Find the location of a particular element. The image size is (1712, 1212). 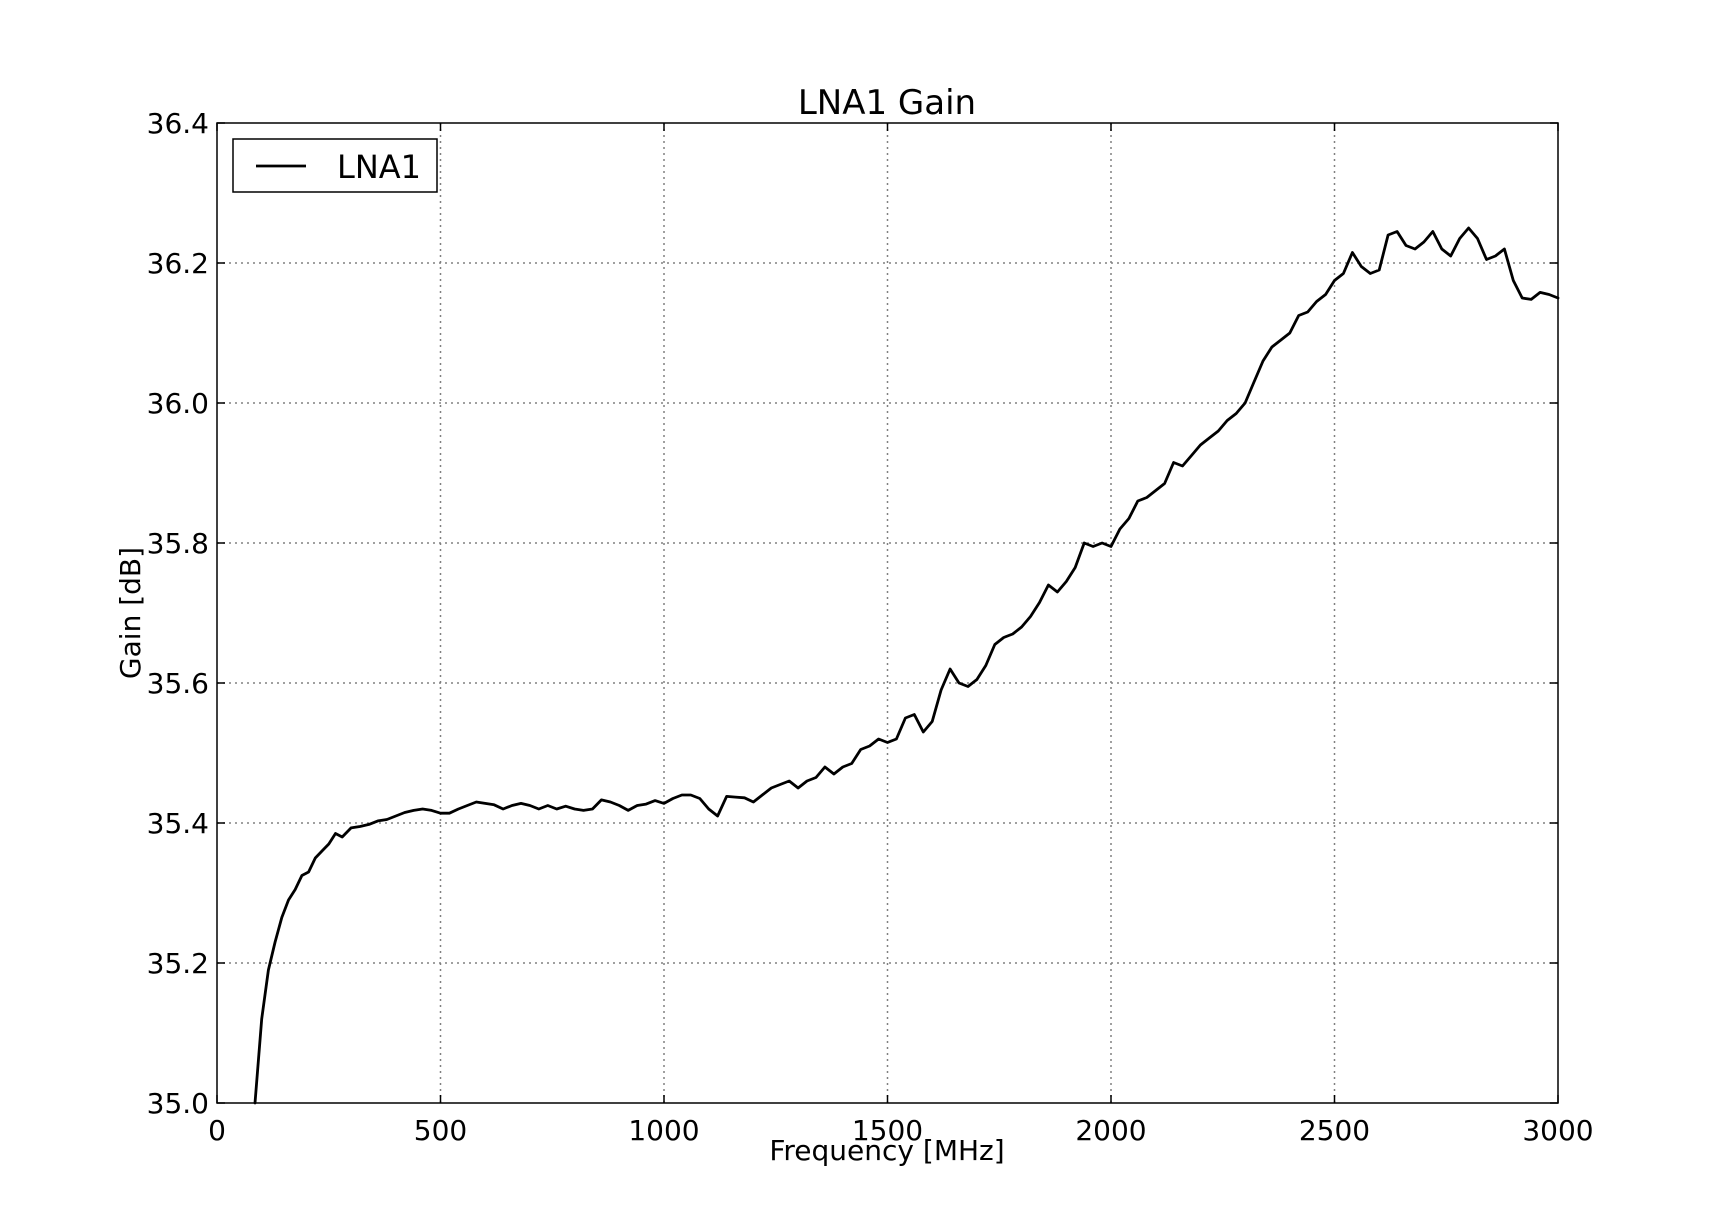

x-tick-label: 3000 is located at coordinates (1557, 1130).